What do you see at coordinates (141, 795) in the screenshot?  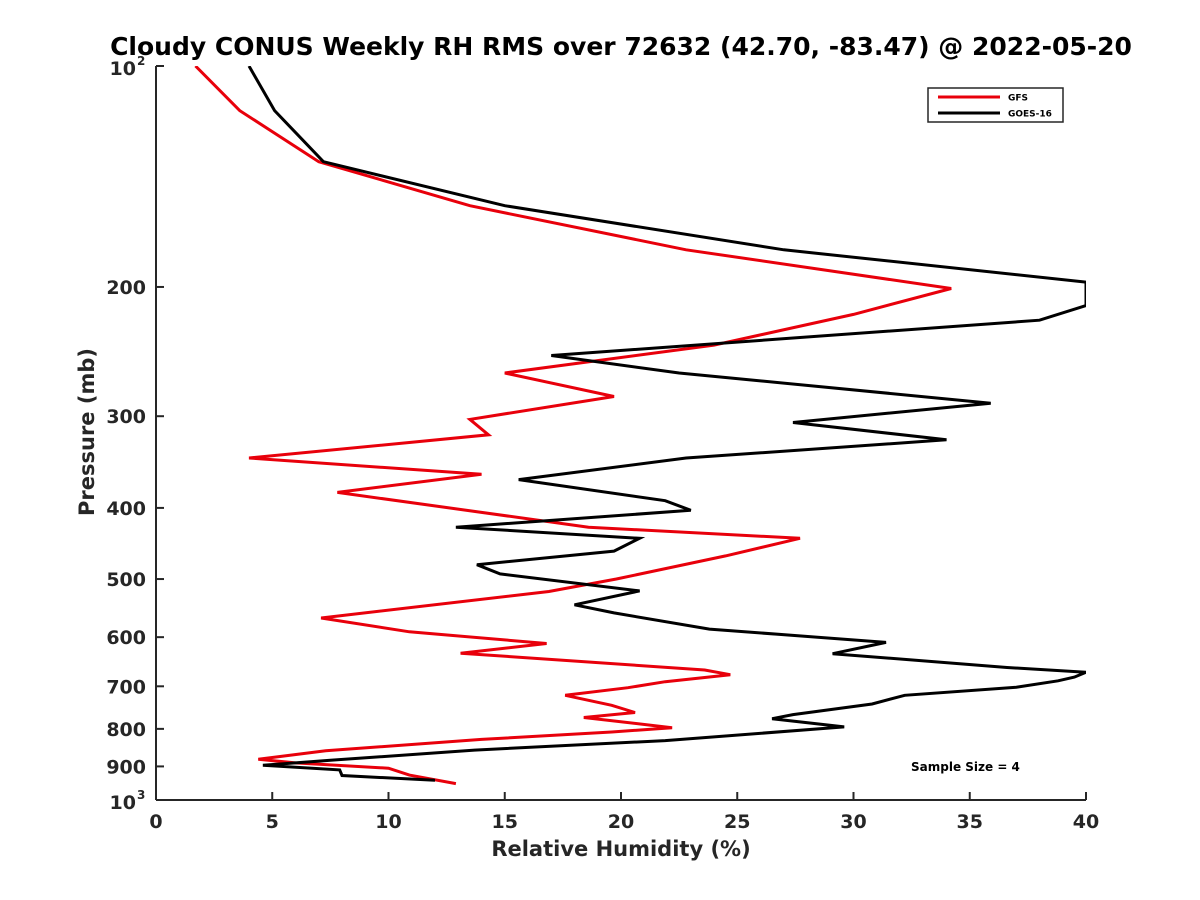 I see `y-tick-exponent: 3` at bounding box center [141, 795].